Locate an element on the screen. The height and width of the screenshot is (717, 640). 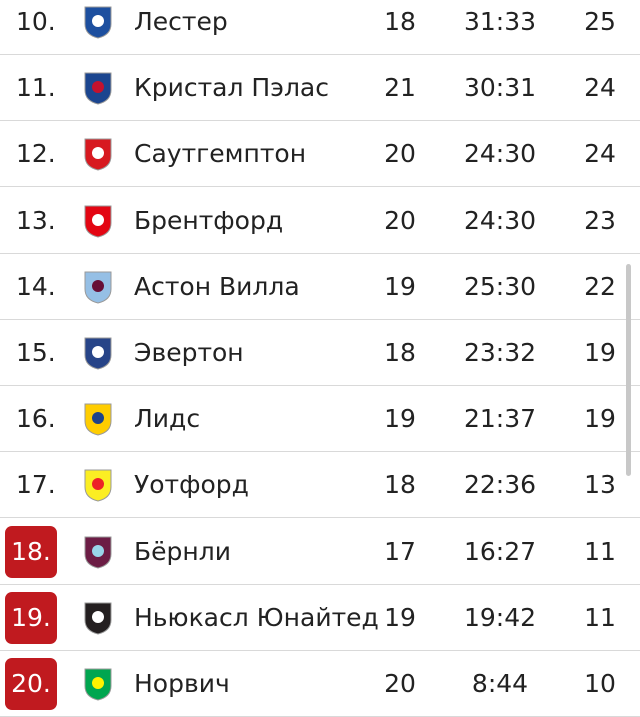
goals: 16:27 is located at coordinates (500, 551).